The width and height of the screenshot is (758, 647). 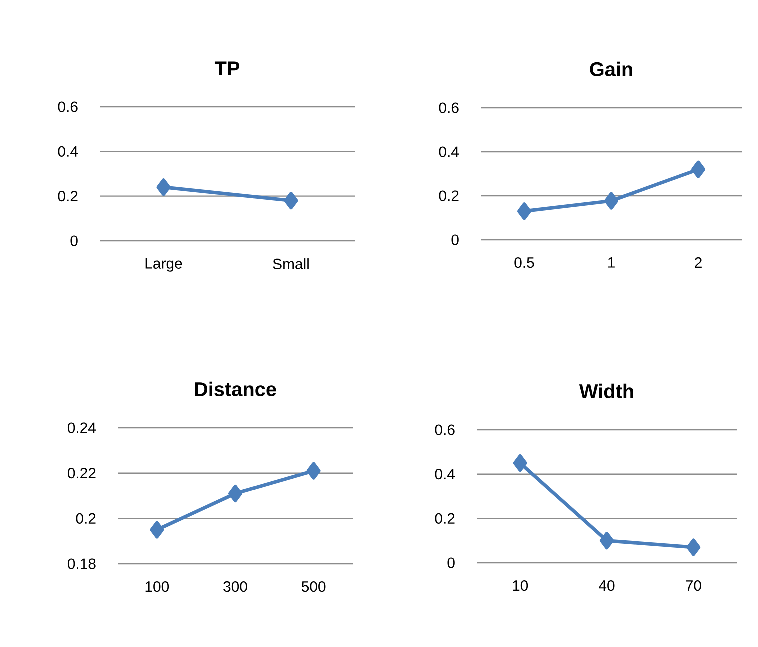 What do you see at coordinates (291, 264) in the screenshot?
I see `x-tick-label: Small` at bounding box center [291, 264].